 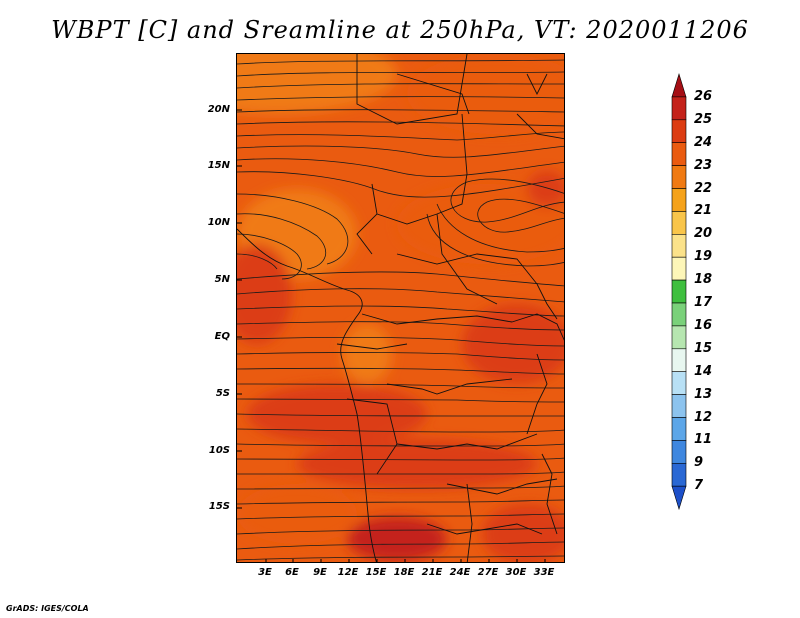 I want to click on colorbar-label: 22, so click(x=703, y=188).